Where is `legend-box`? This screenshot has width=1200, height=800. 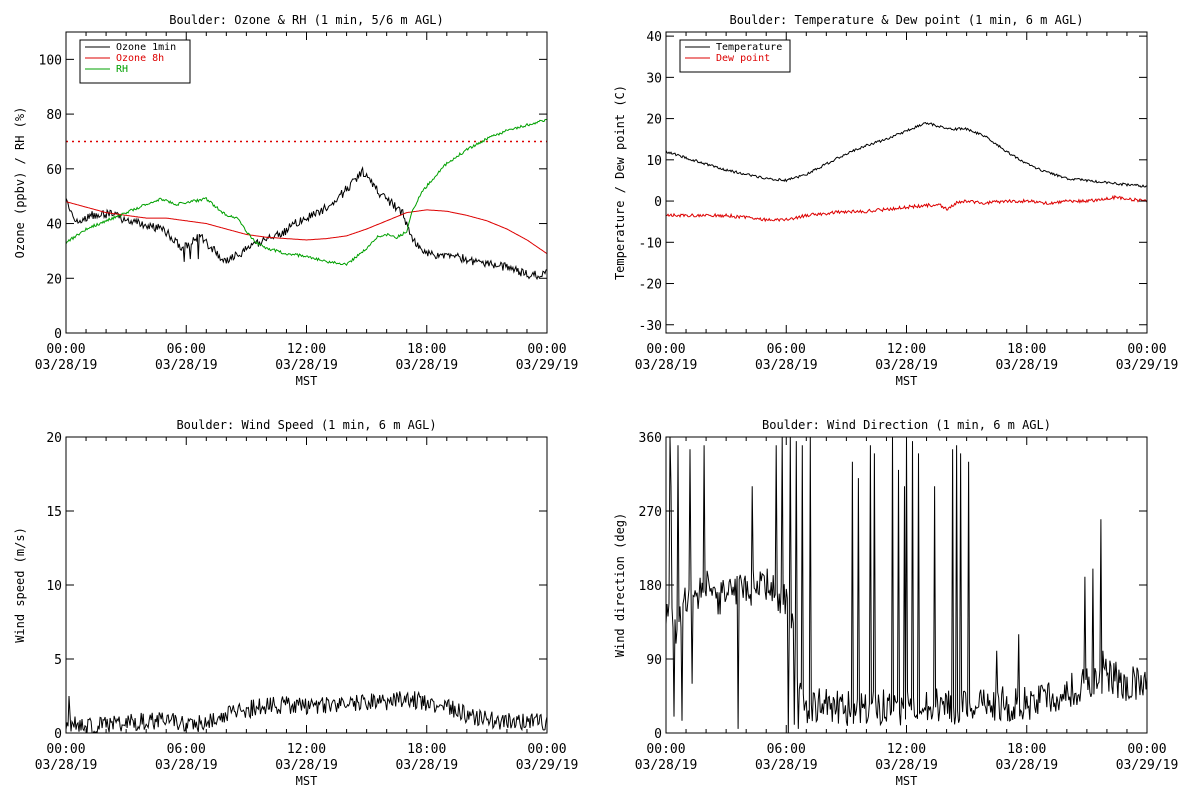
legend-box is located at coordinates (735, 56).